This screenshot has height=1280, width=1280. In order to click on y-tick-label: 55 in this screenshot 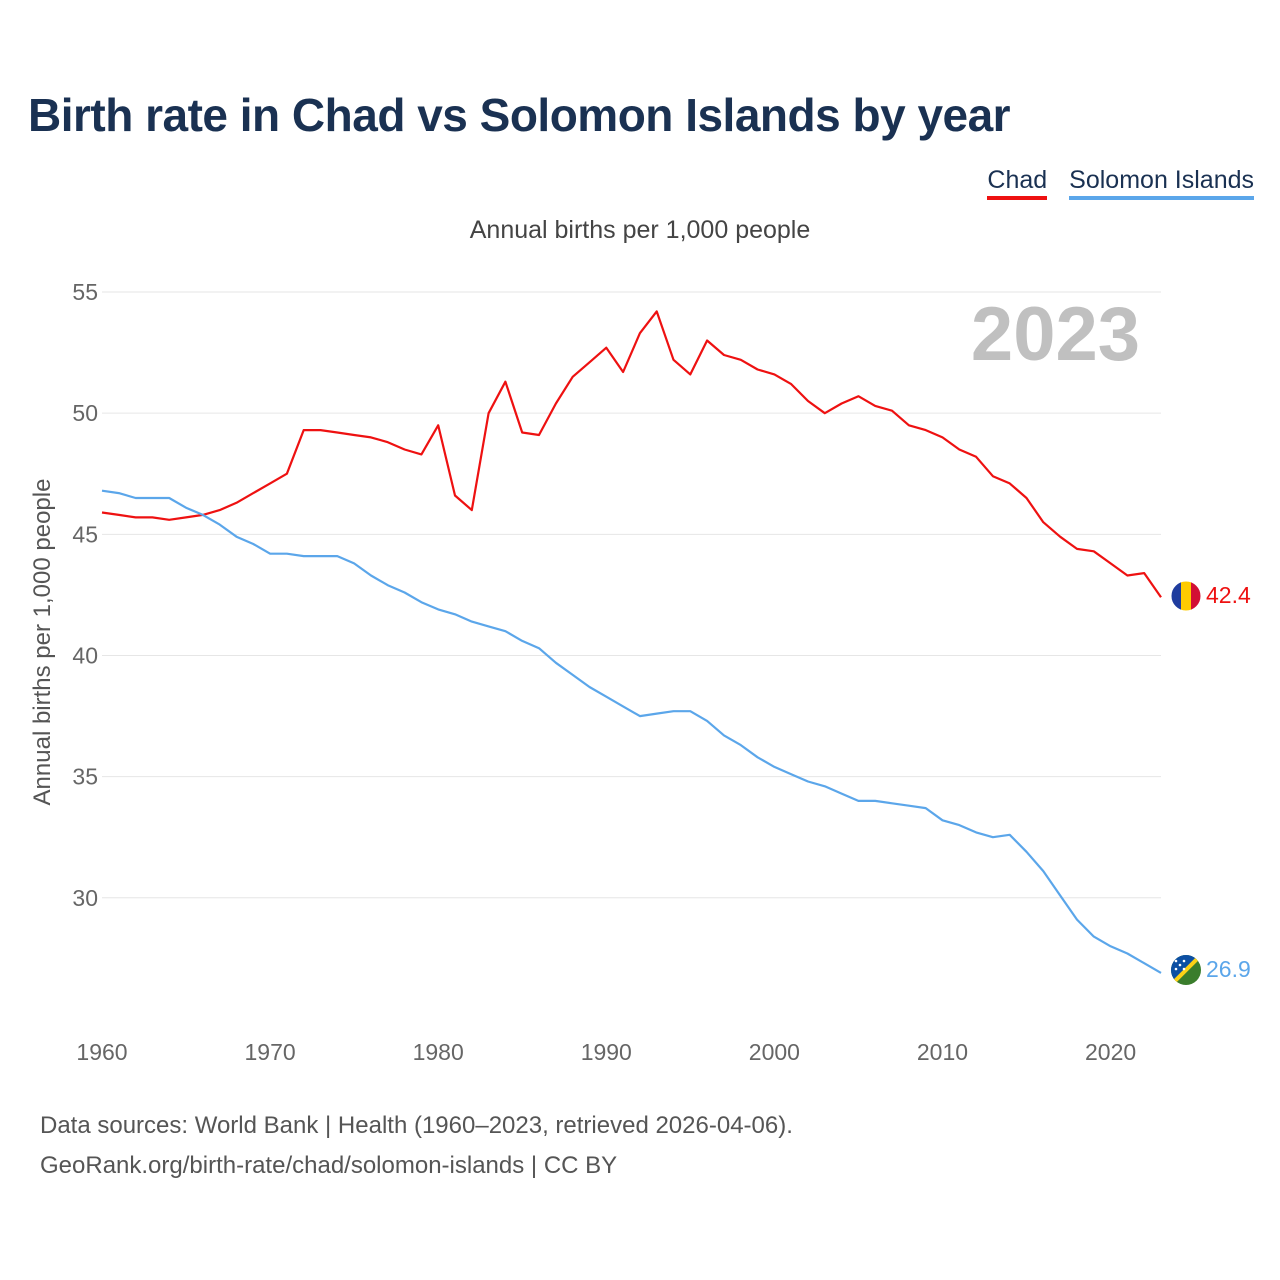, I will do `click(85, 292)`.